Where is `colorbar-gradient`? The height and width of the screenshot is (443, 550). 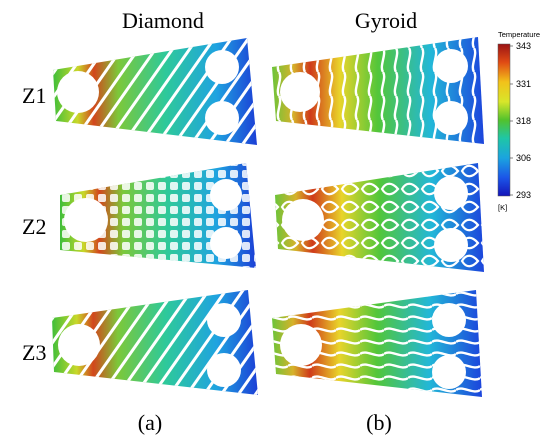 colorbar-gradient is located at coordinates (504, 120).